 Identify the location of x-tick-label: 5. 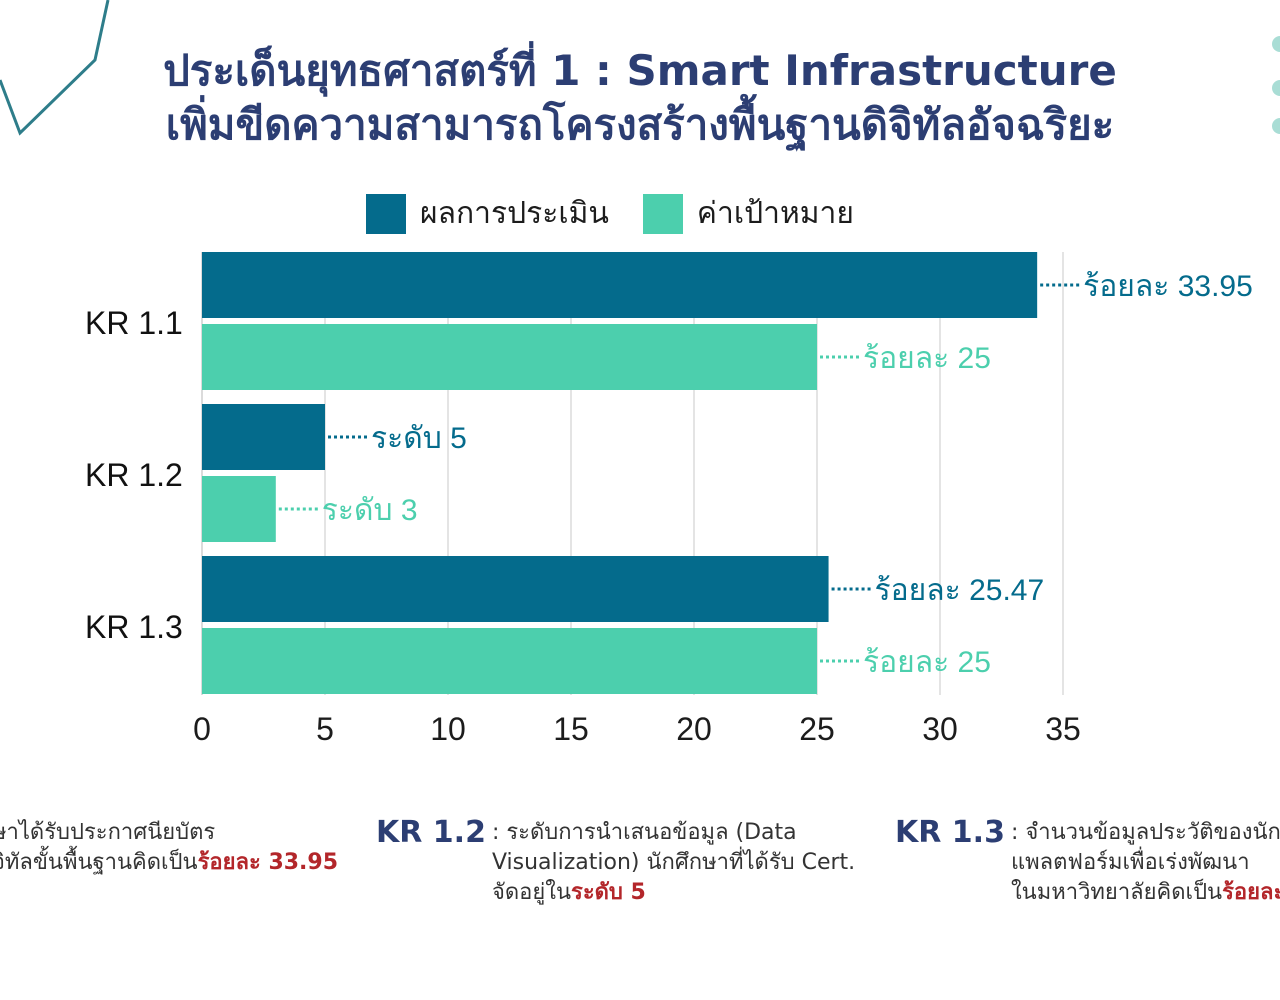
(325, 729).